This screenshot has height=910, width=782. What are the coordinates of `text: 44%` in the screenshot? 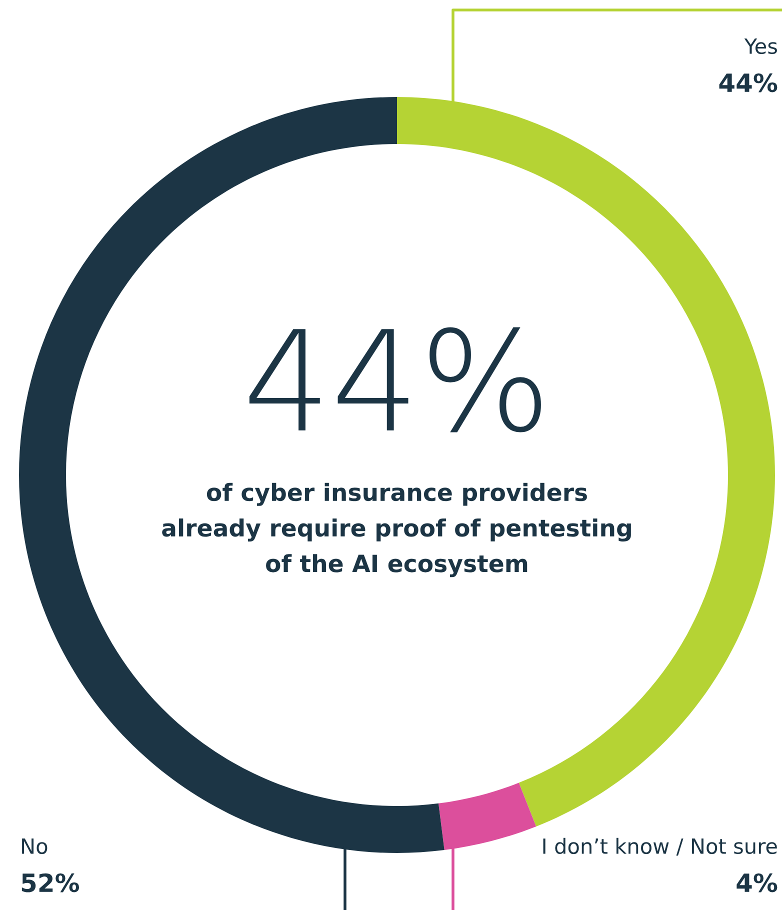 It's located at (395, 379).